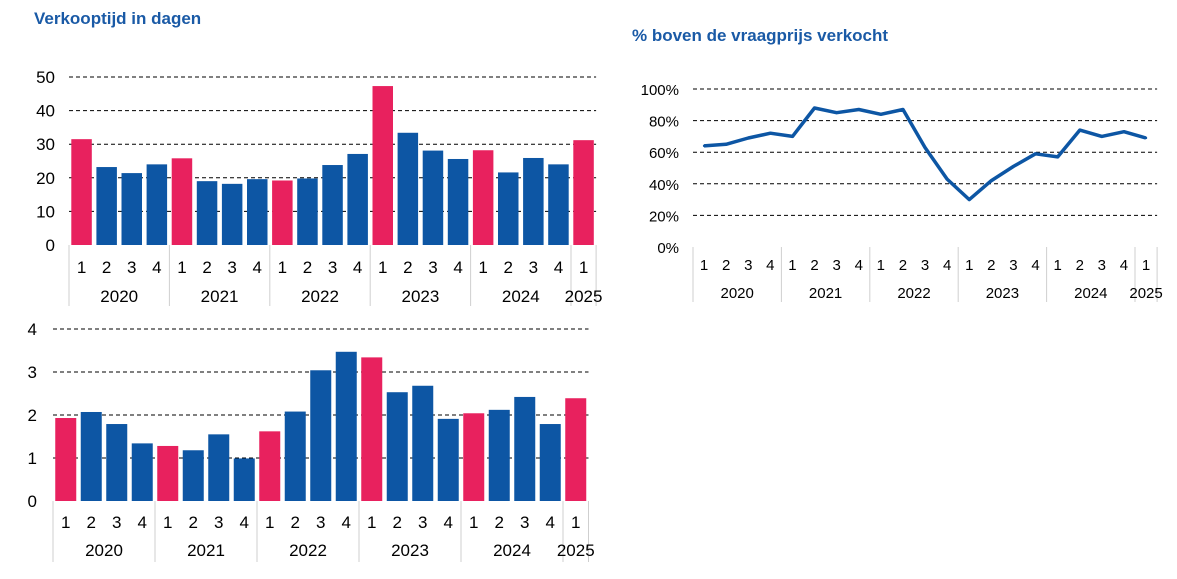 Image resolution: width=1177 pixels, height=579 pixels. I want to click on y-tick-label: 80%, so click(664, 122).